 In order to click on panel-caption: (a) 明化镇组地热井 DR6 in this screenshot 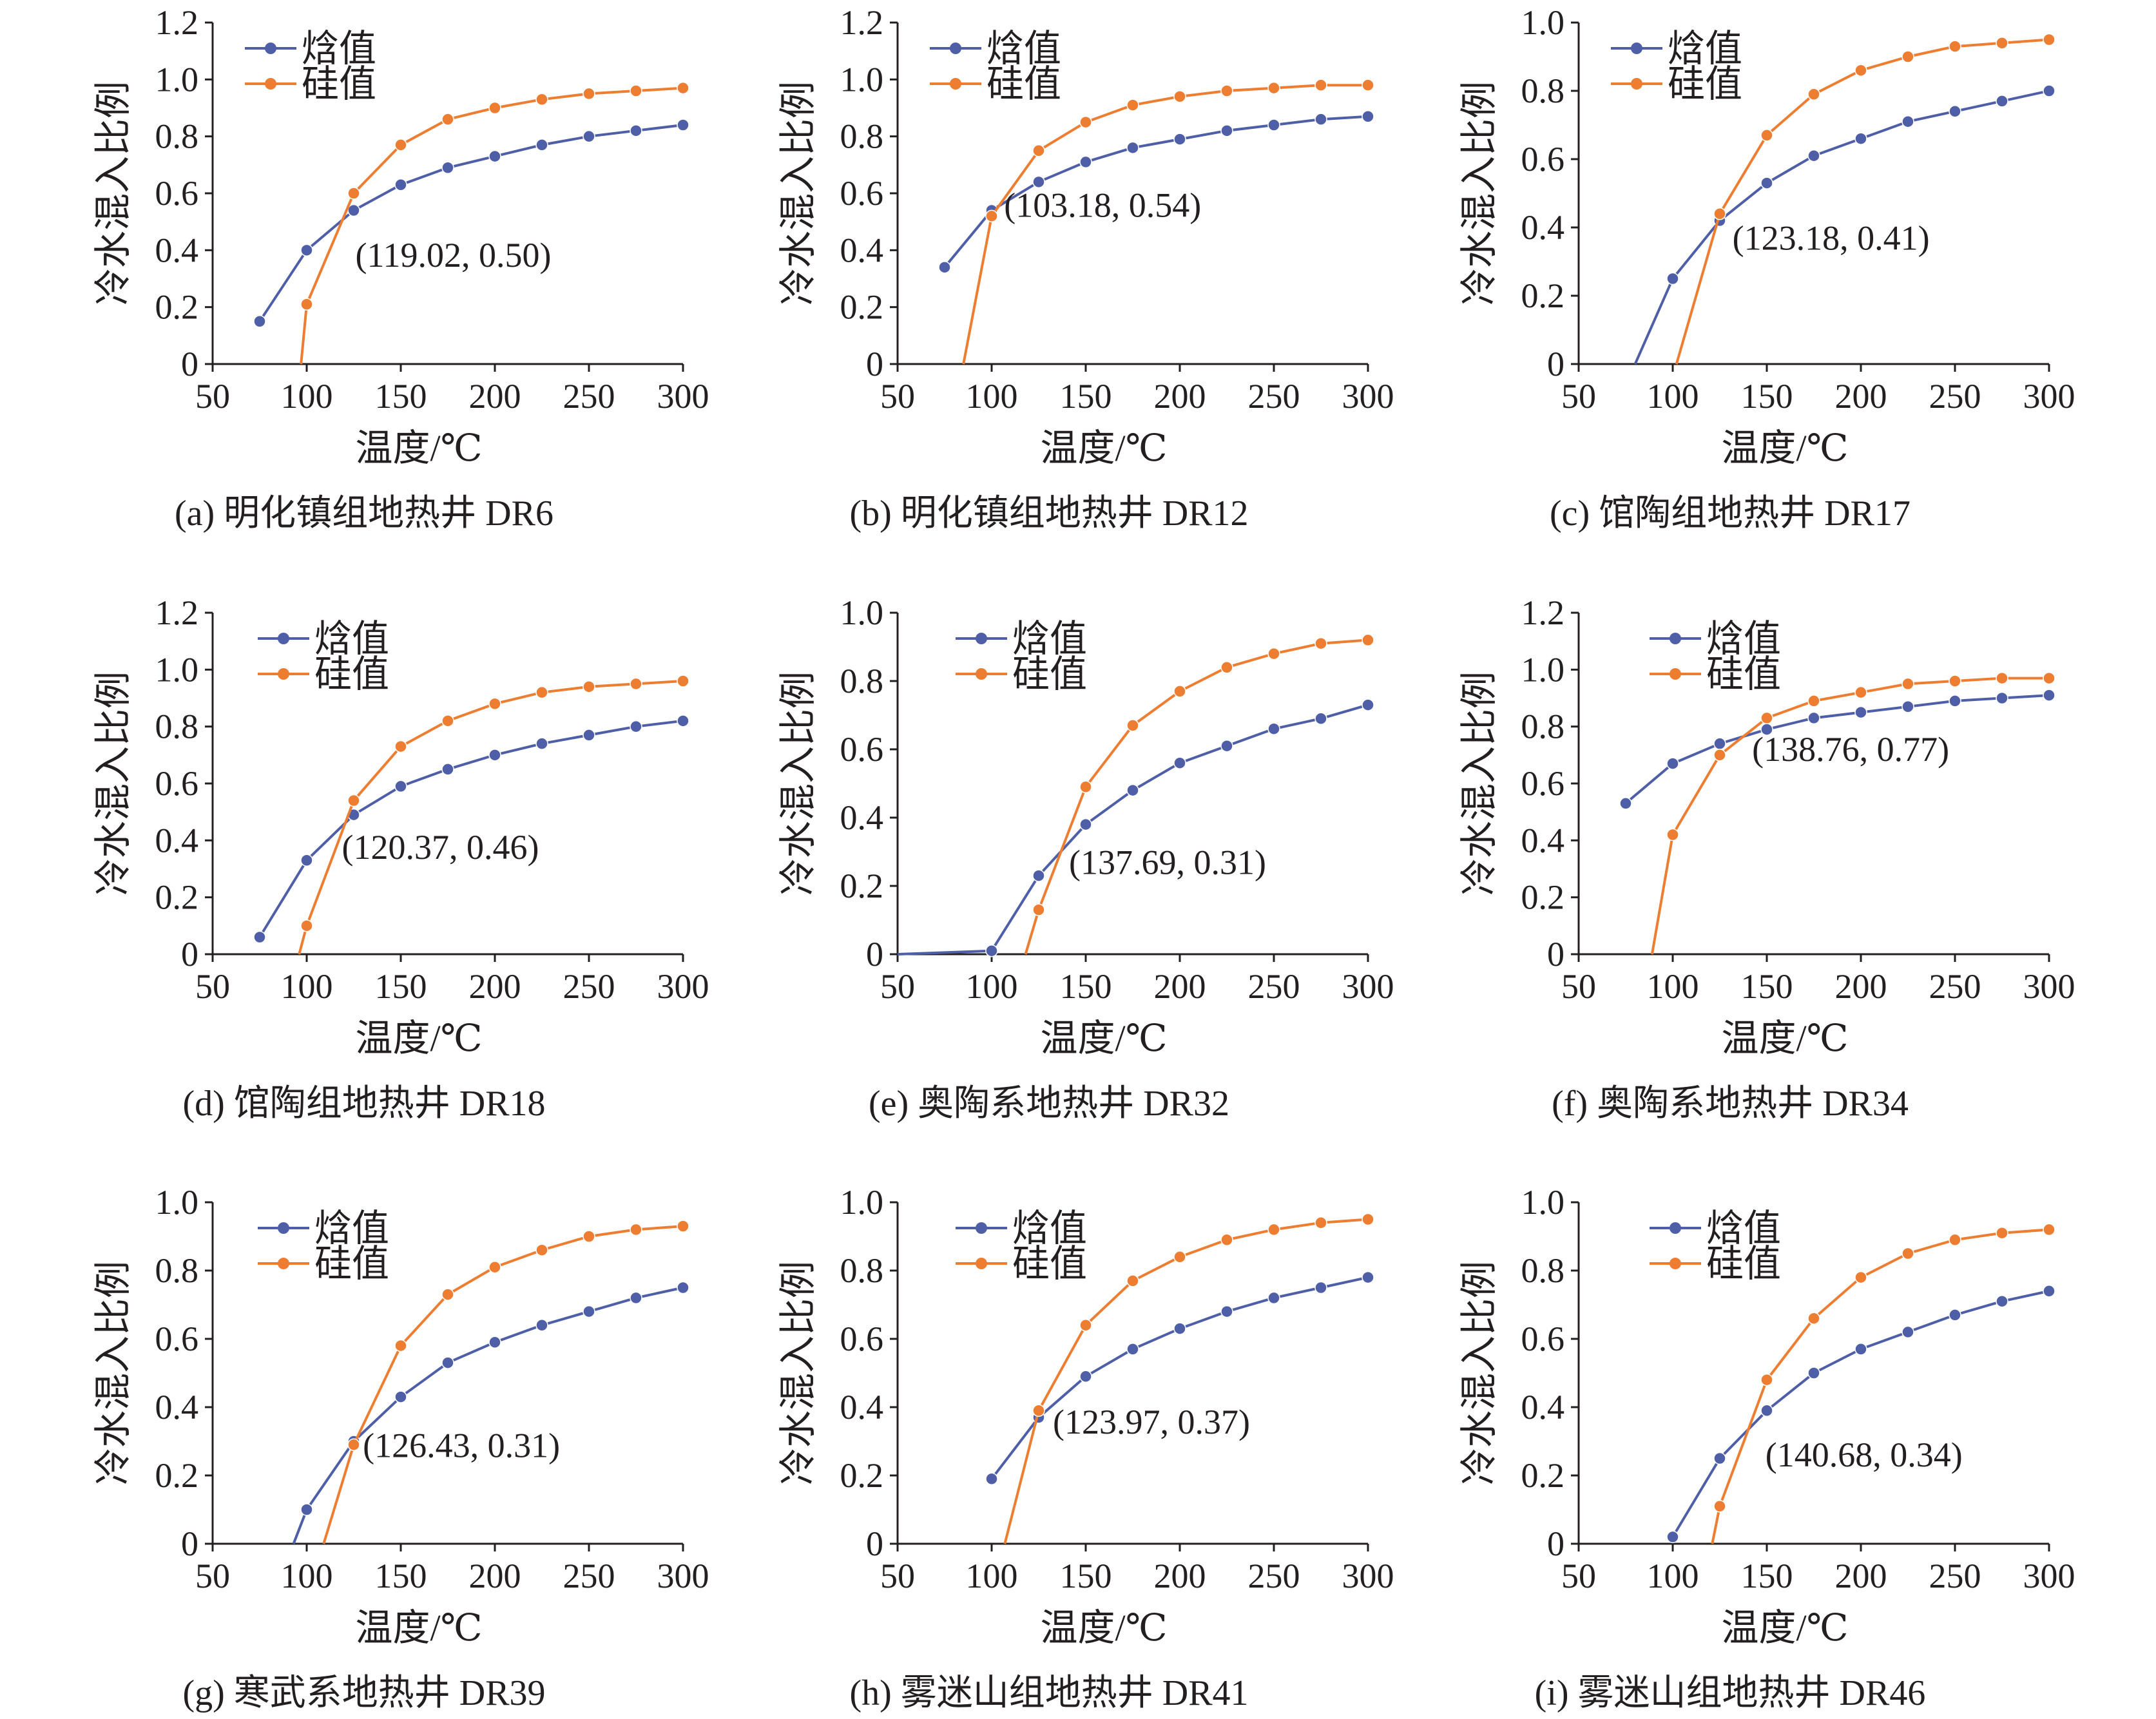, I will do `click(364, 513)`.